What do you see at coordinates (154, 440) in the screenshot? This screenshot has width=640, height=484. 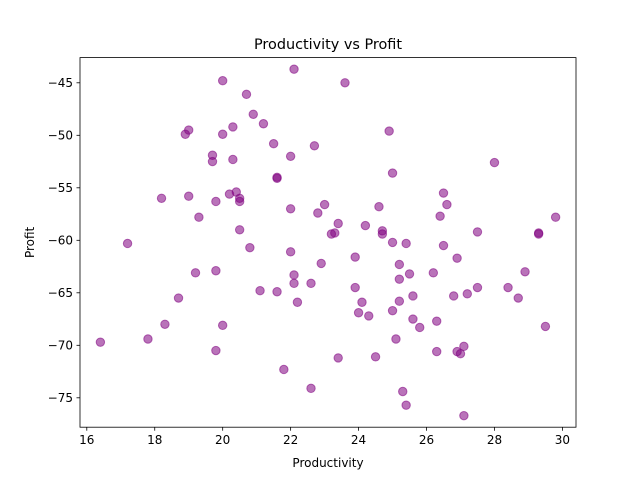 I see `x-tick-label: 18` at bounding box center [154, 440].